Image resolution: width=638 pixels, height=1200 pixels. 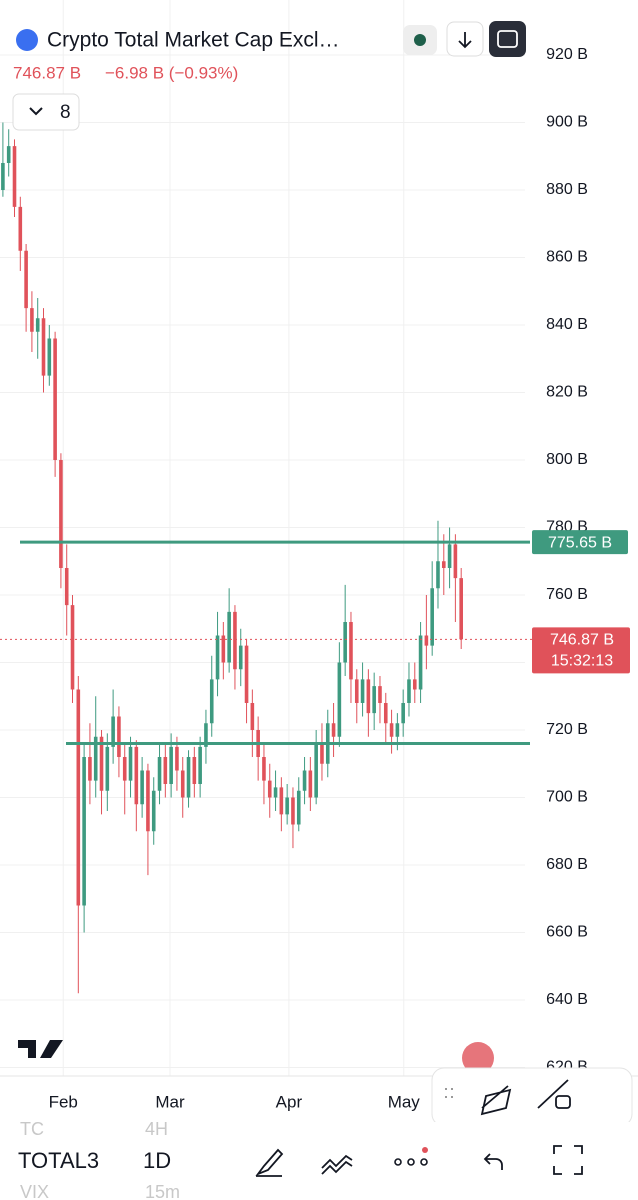 I want to click on status-dot, so click(x=420, y=40).